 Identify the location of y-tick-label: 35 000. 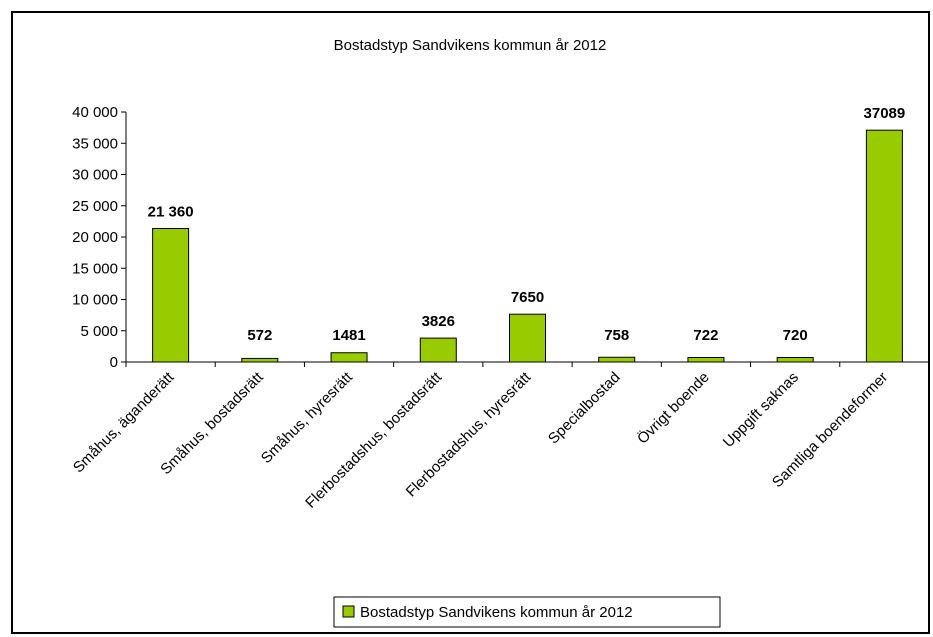
(95, 143).